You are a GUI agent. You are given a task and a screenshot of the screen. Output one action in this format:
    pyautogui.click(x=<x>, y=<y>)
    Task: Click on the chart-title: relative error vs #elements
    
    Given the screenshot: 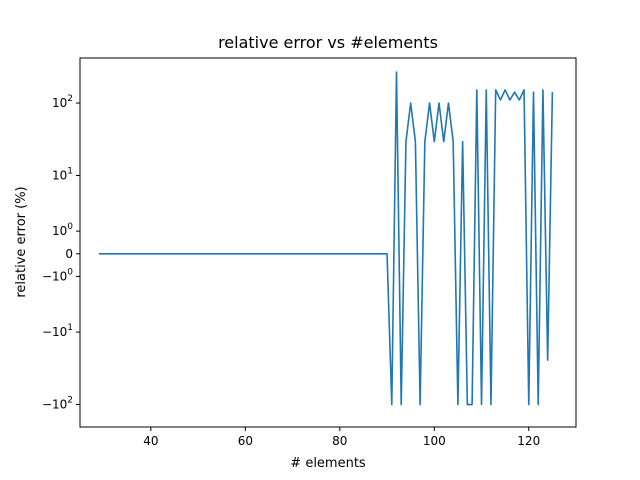 What is the action you would take?
    pyautogui.click(x=328, y=42)
    